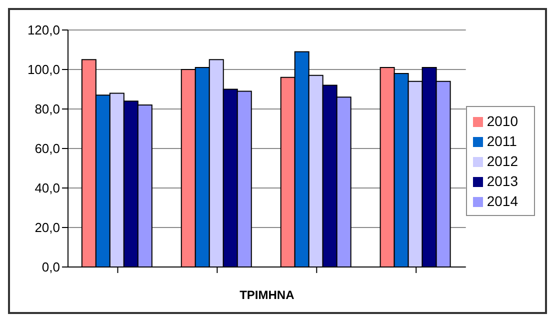  What do you see at coordinates (502, 181) in the screenshot?
I see `legend-label: 2013` at bounding box center [502, 181].